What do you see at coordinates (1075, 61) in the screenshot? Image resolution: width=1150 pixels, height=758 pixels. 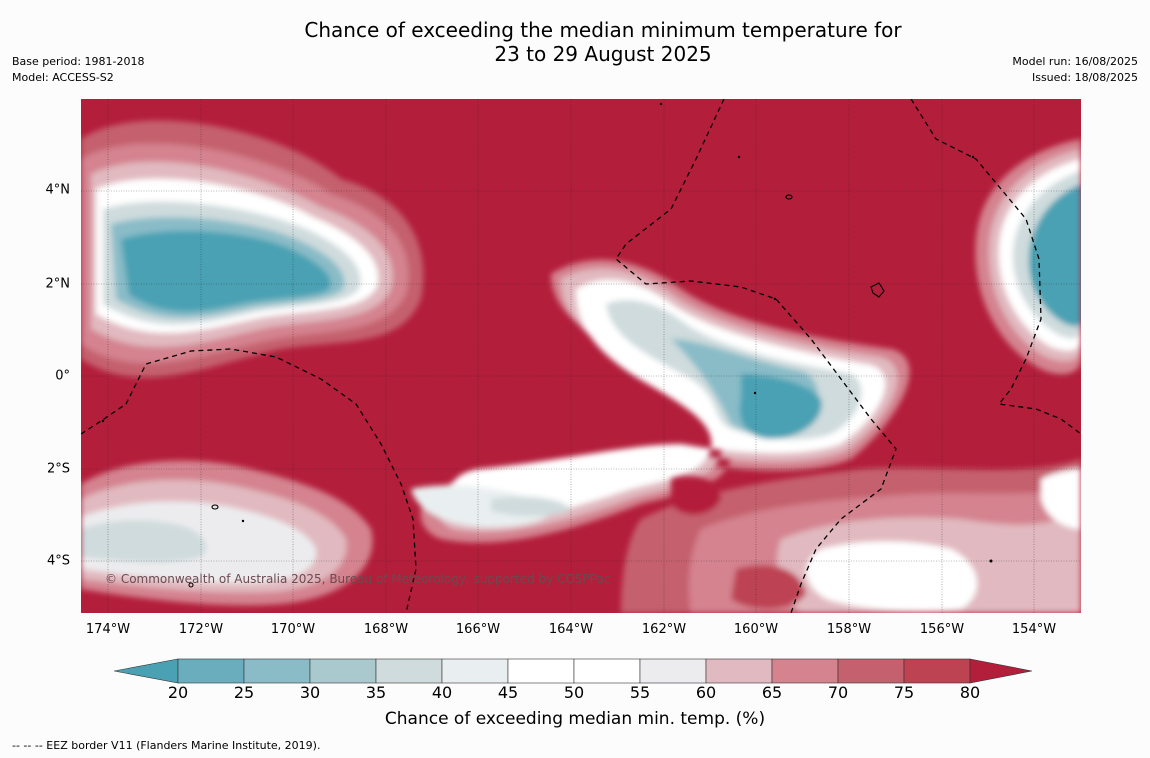 I see `model-run: Model run: 16/08/2025` at bounding box center [1075, 61].